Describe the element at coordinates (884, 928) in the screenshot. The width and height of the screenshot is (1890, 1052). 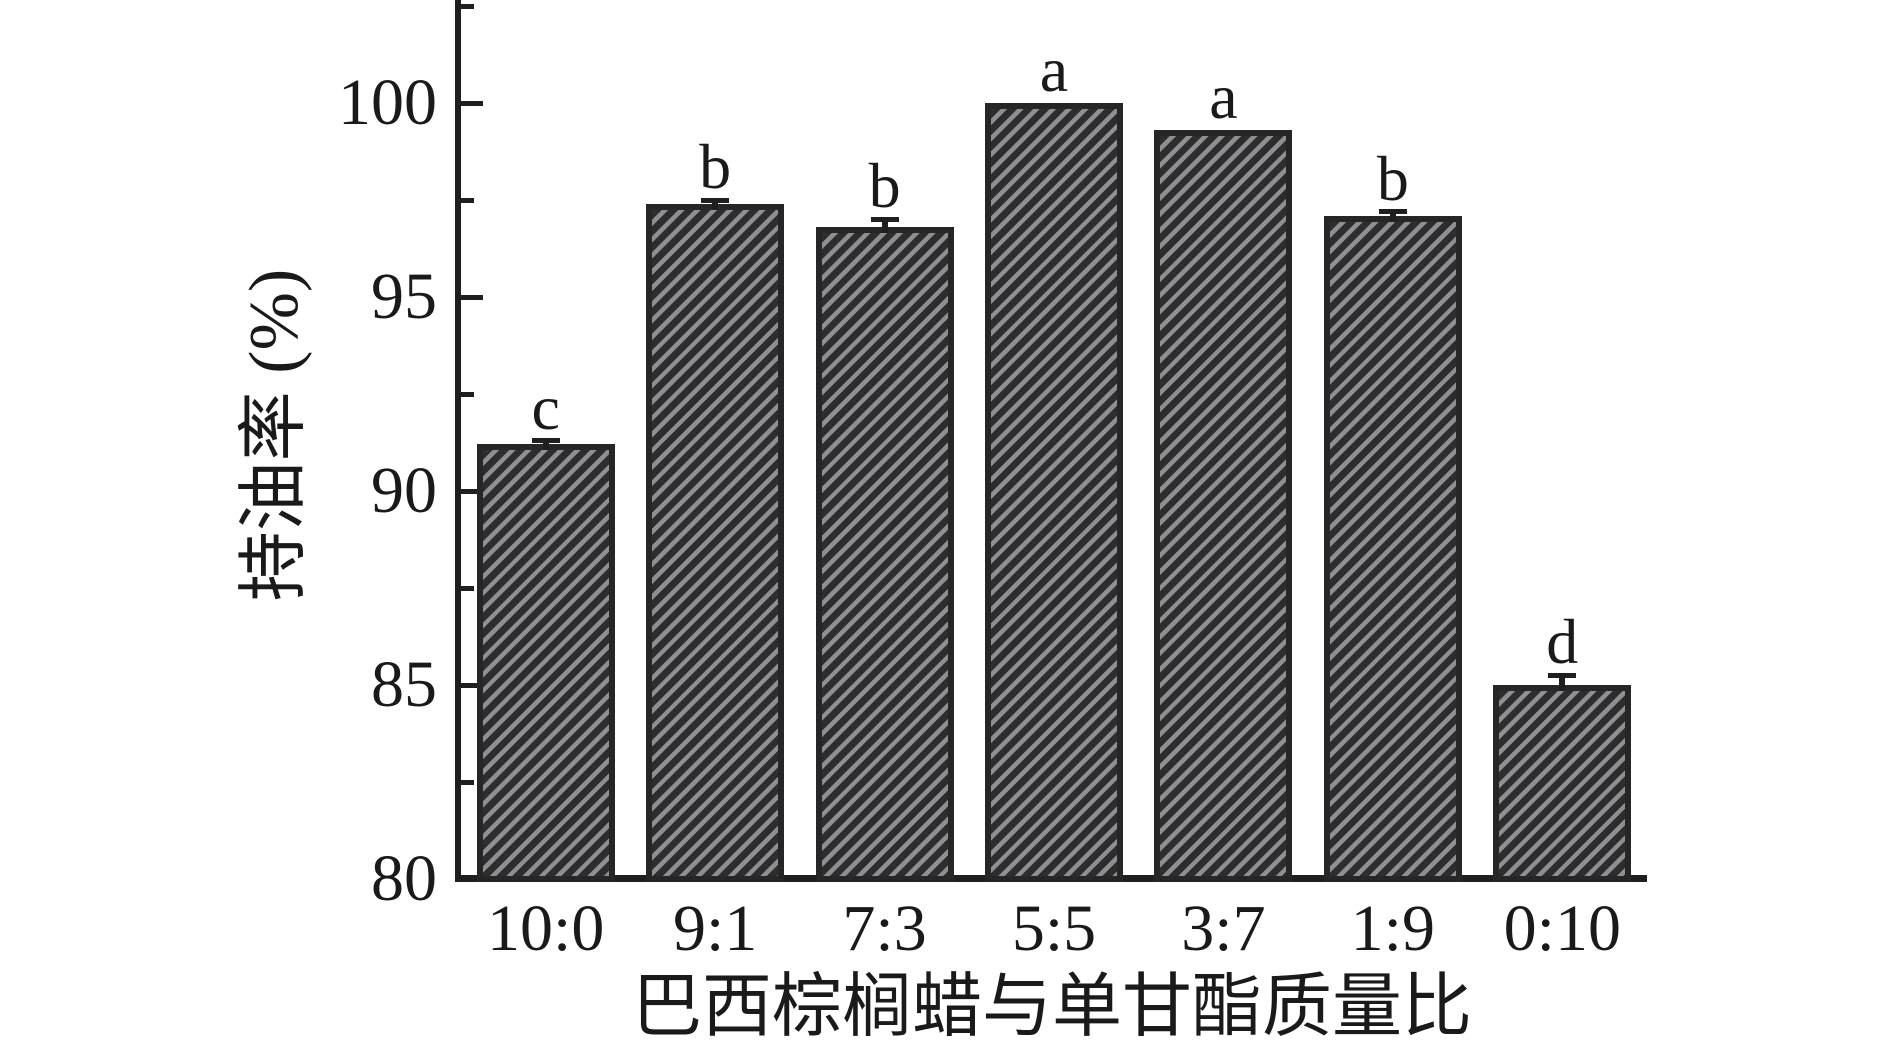
I see `x-tick-label: 7:3` at that location.